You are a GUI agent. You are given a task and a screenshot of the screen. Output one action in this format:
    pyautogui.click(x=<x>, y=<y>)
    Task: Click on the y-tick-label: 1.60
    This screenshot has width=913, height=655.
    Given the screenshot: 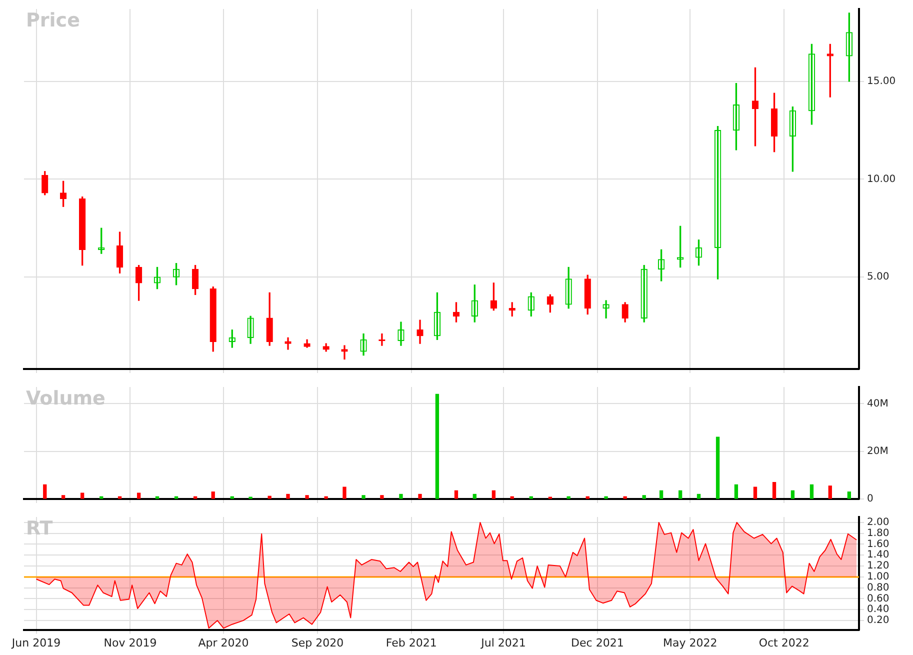 What is the action you would take?
    pyautogui.click(x=878, y=544)
    